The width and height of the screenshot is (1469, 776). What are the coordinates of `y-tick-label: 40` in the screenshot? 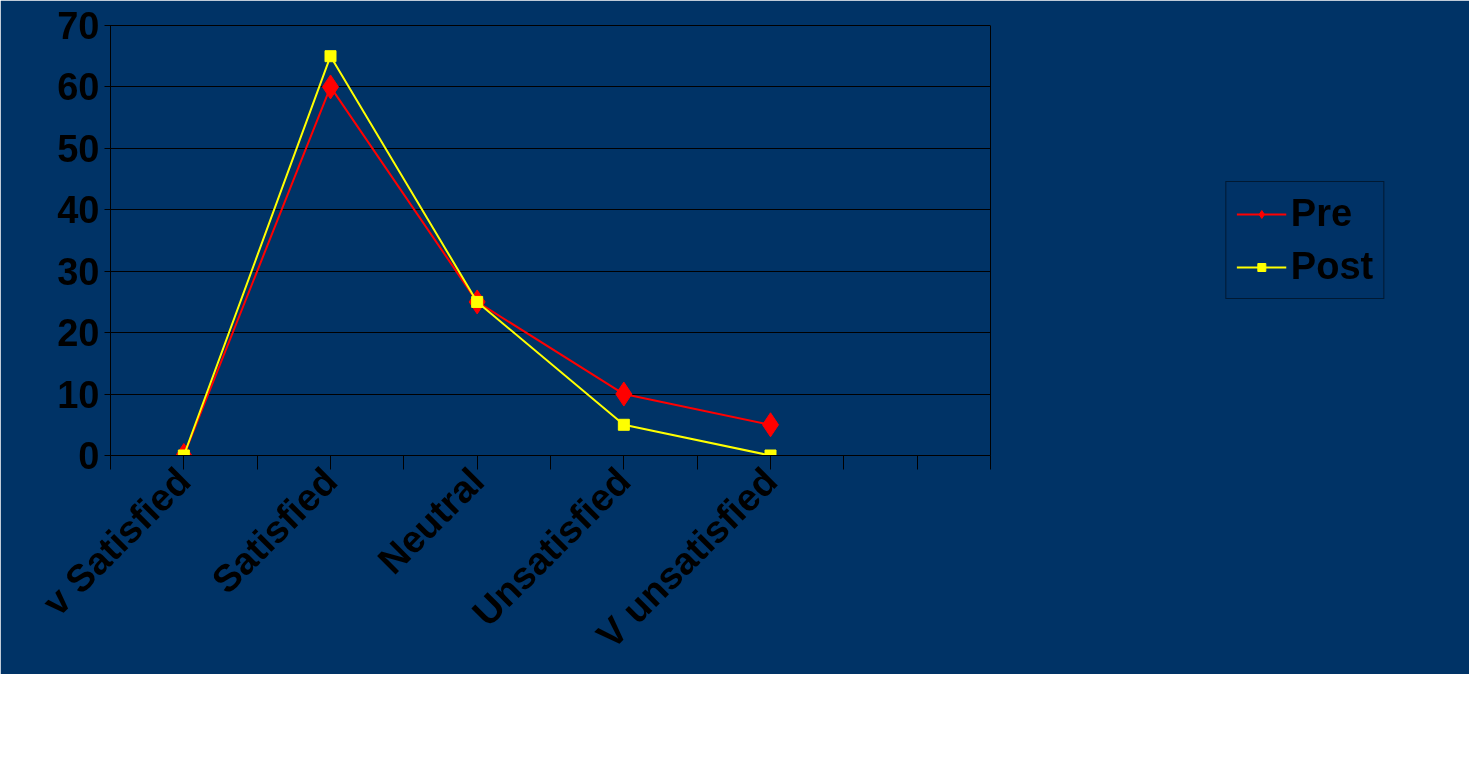 It's located at (78, 210).